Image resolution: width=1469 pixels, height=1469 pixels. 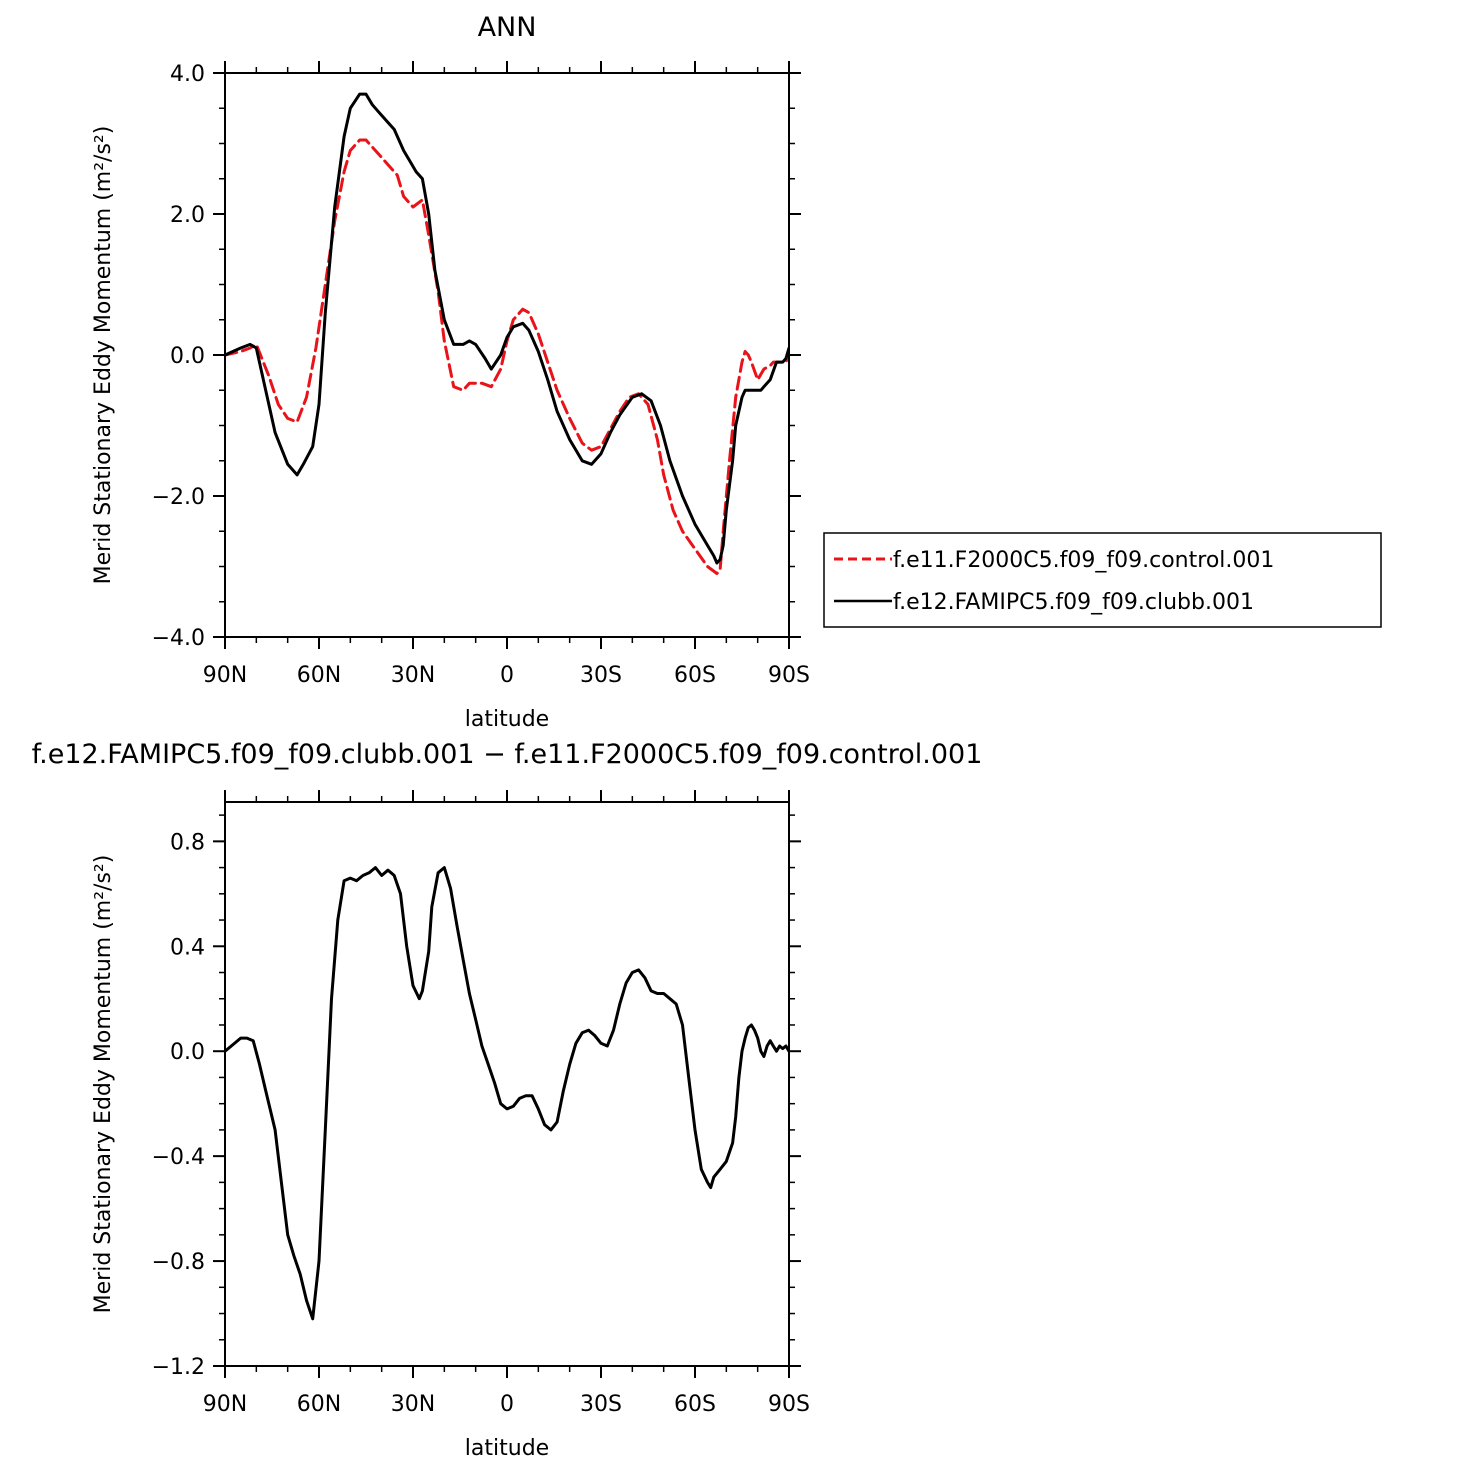 I want to click on top-series-layer, so click(x=507, y=333).